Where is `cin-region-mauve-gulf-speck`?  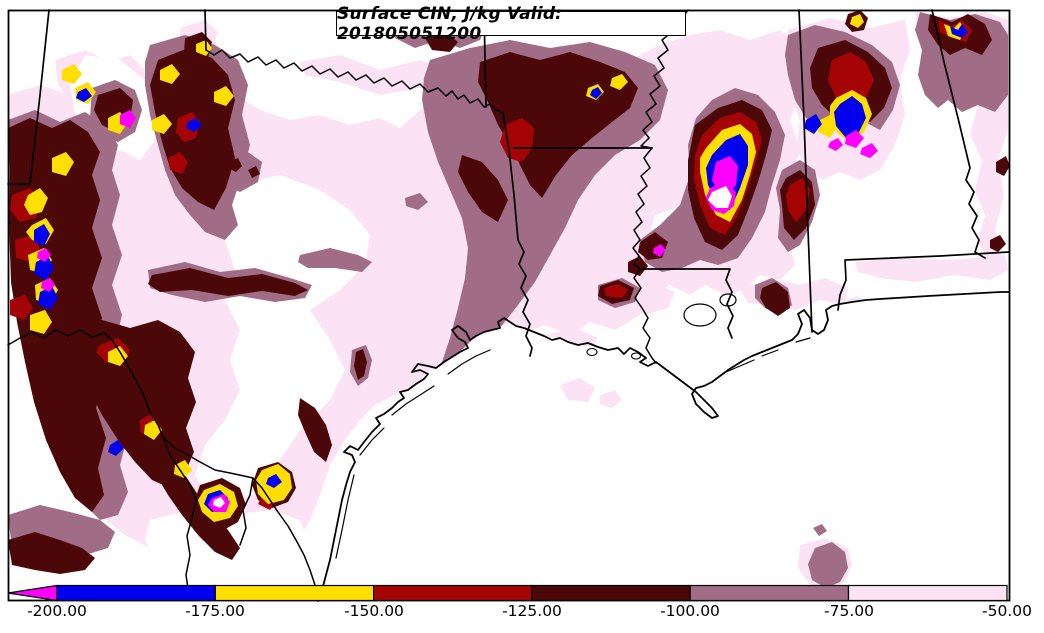 cin-region-mauve-gulf-speck is located at coordinates (820, 530).